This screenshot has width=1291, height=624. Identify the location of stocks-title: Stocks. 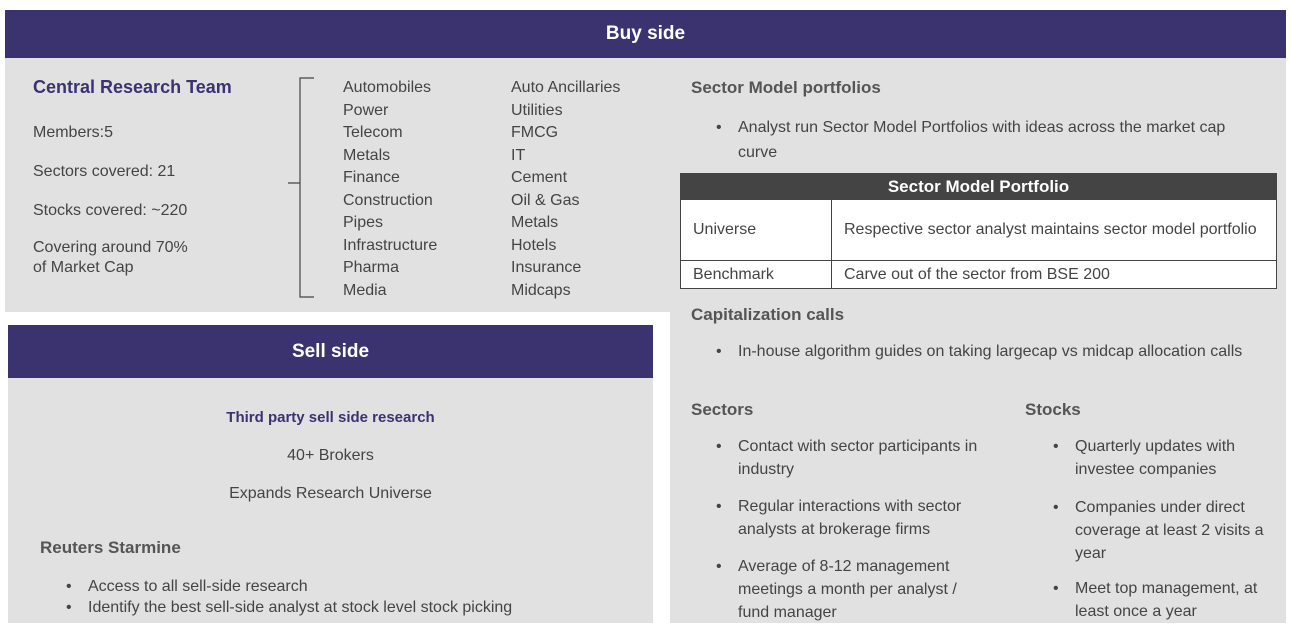
(1053, 409).